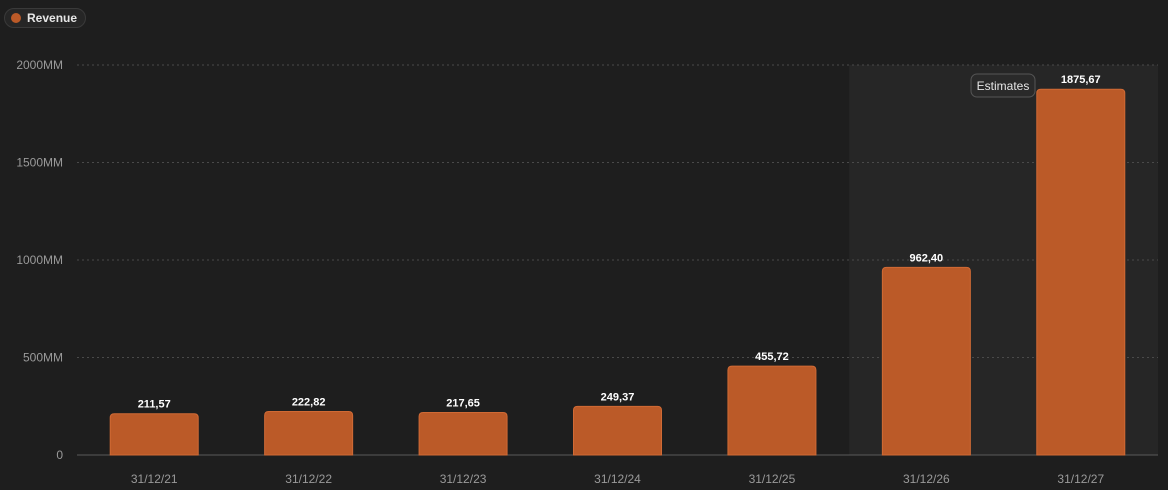 The height and width of the screenshot is (490, 1168). What do you see at coordinates (772, 479) in the screenshot?
I see `x-tick-label: 31/12/25` at bounding box center [772, 479].